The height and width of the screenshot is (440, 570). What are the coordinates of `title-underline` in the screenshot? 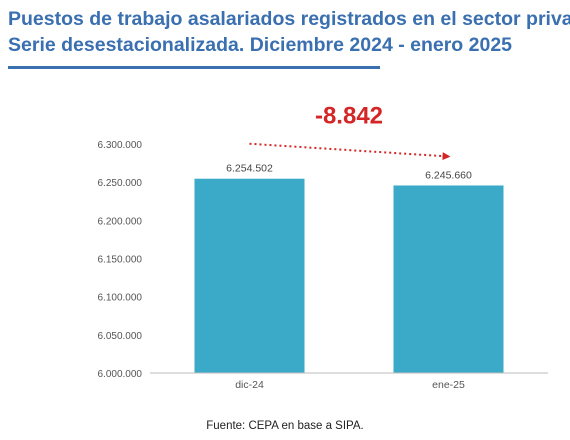 It's located at (194, 67).